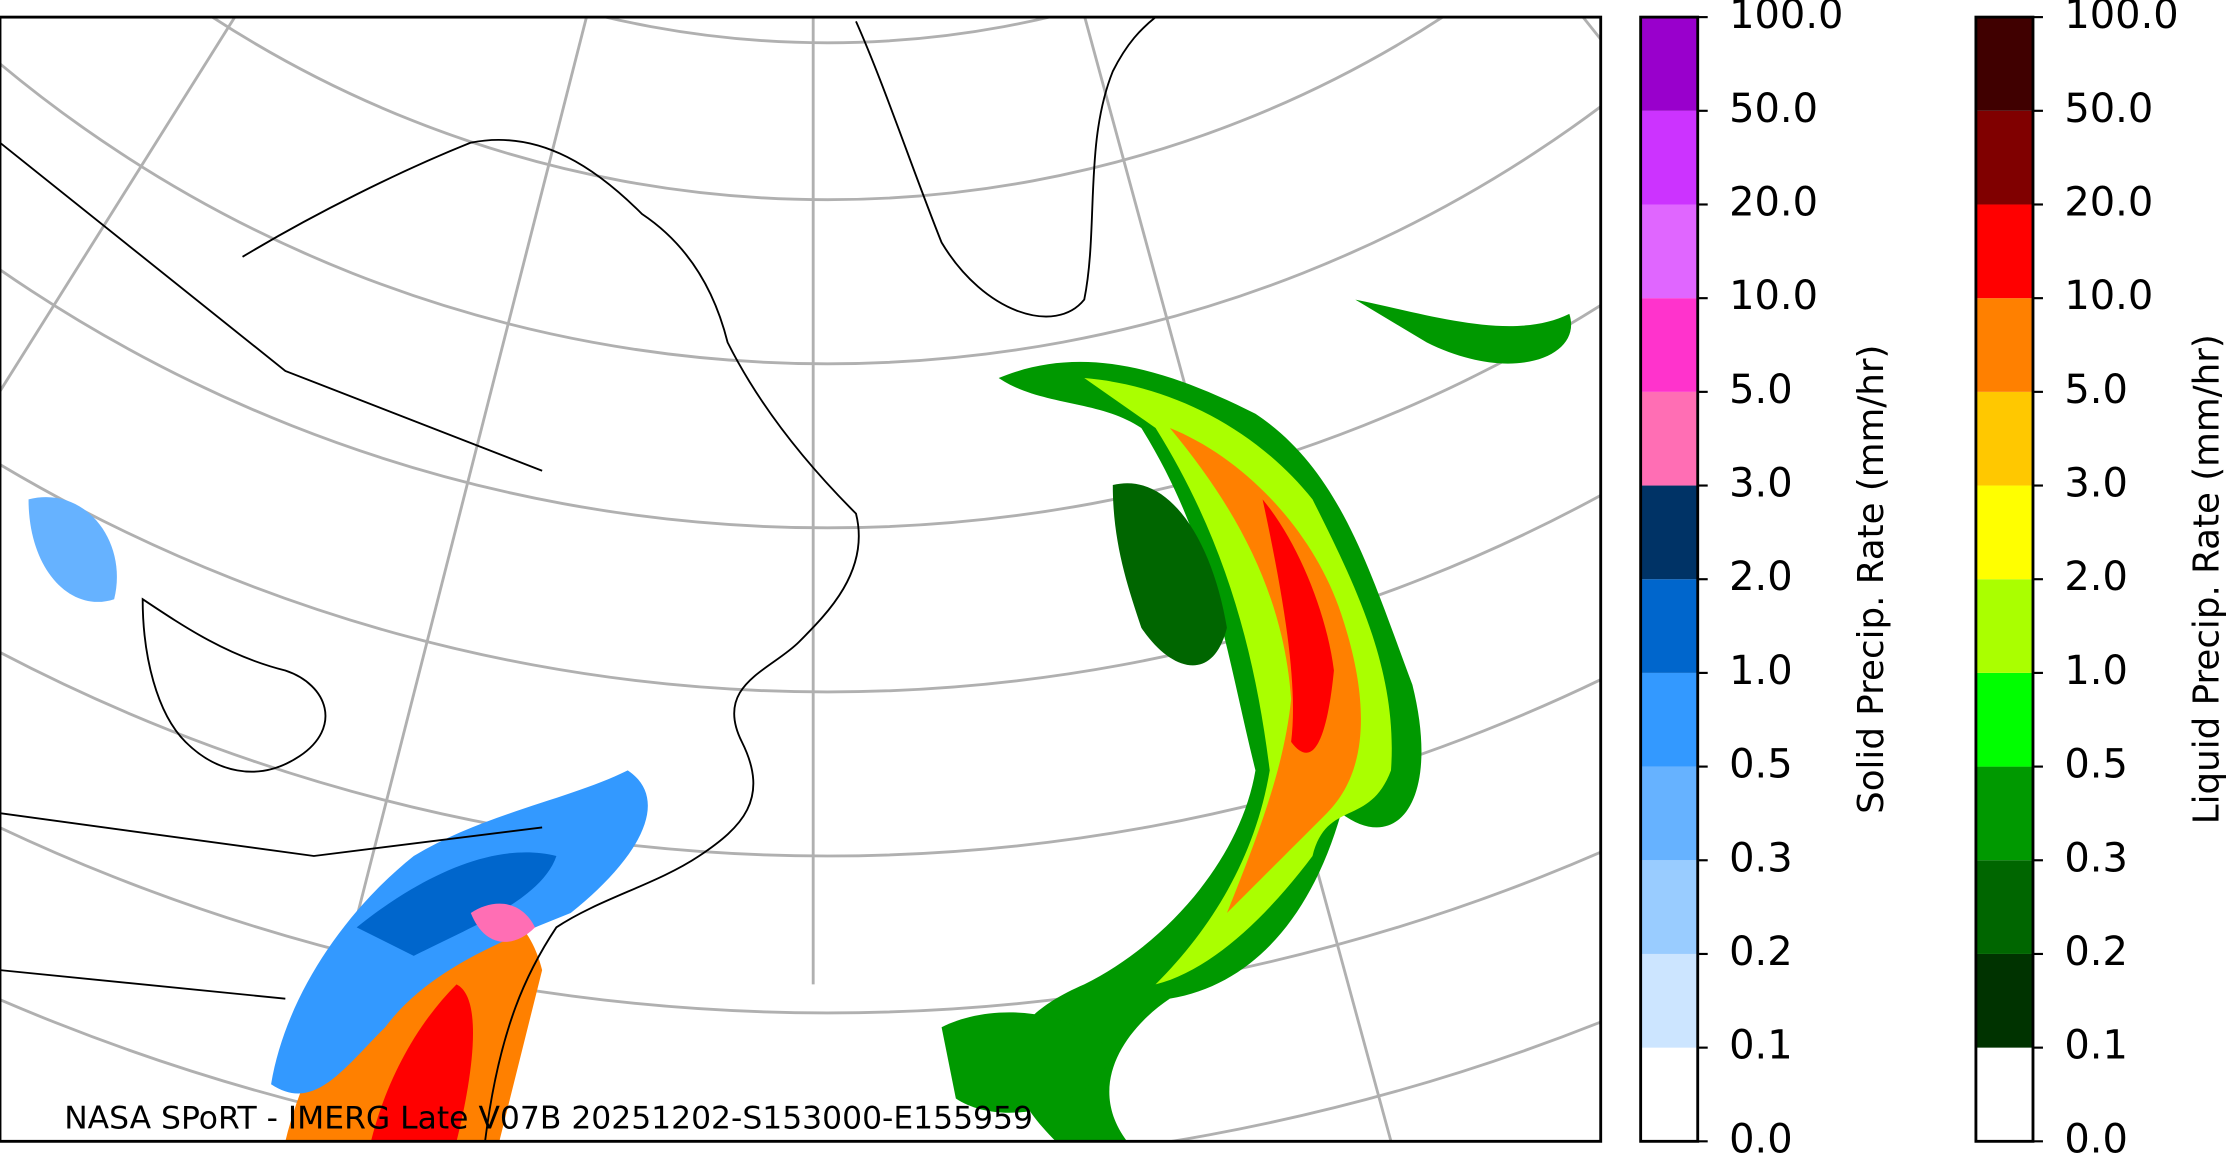  I want to click on snow-heavy, so click(456, 904).